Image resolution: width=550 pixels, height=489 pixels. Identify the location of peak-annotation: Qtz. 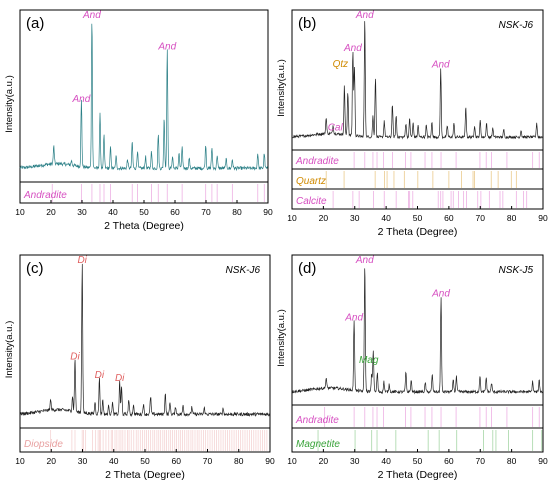
(341, 64).